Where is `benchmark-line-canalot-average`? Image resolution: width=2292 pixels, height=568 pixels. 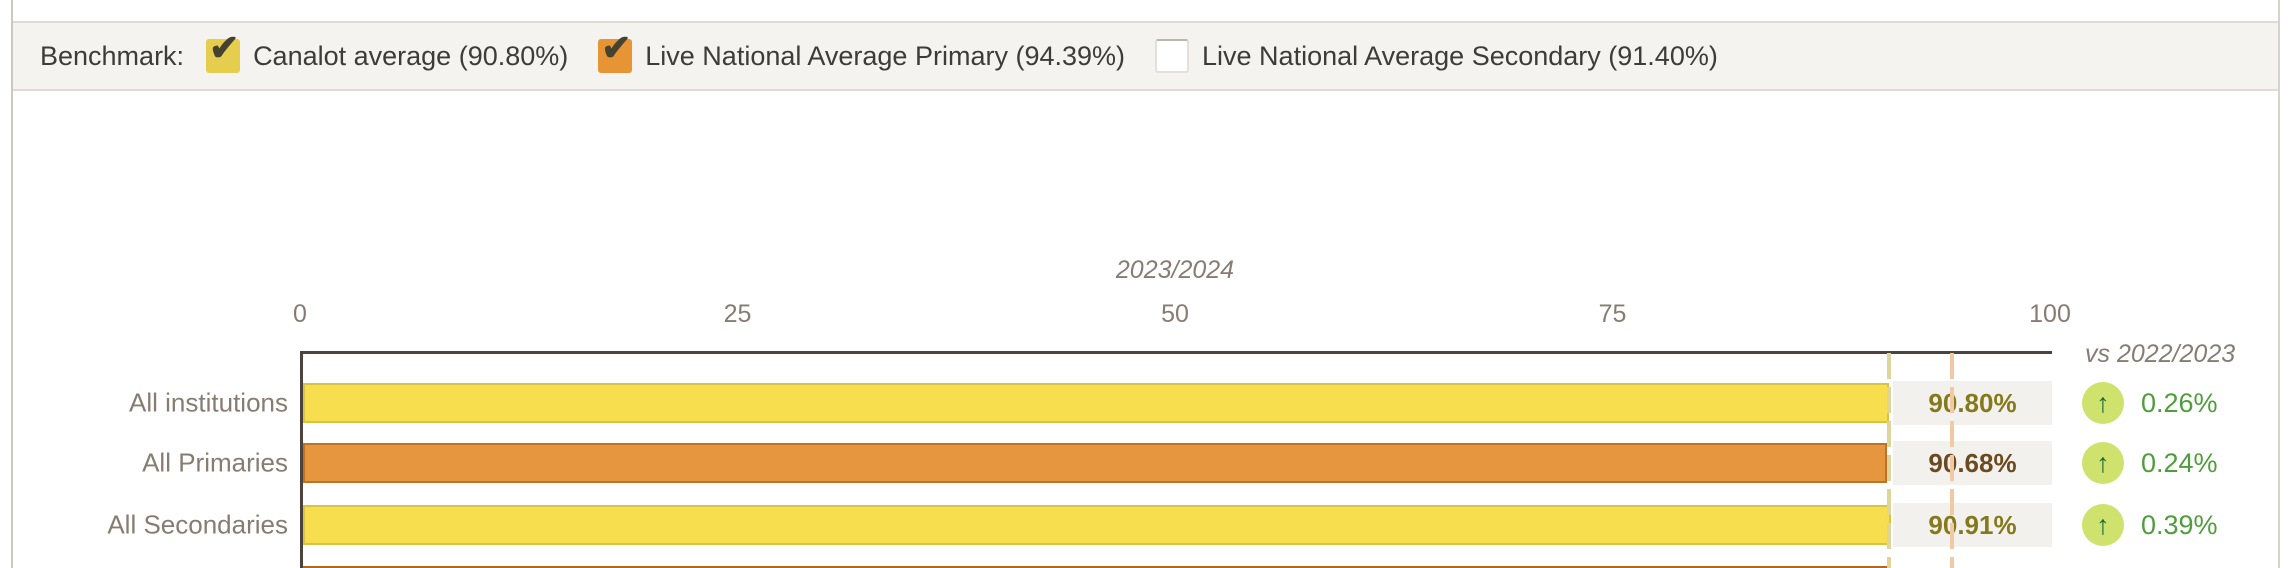 benchmark-line-canalot-average is located at coordinates (1889, 460).